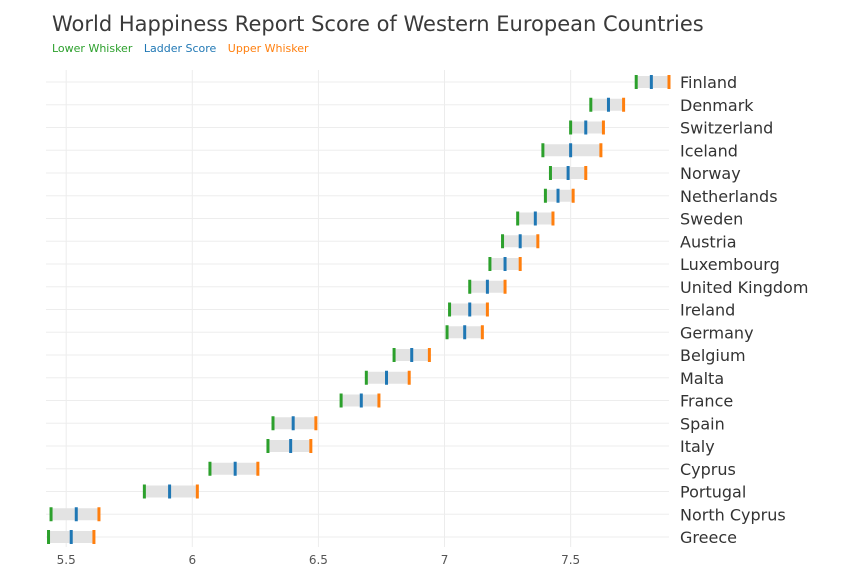  I want to click on country-label: United Kingdom, so click(744, 287).